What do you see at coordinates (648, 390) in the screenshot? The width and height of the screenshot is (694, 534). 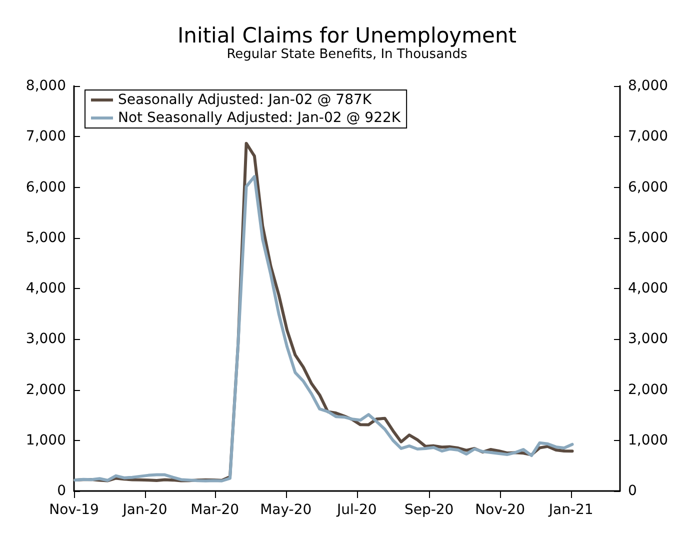 I see `y2-tick-label: 2,000` at bounding box center [648, 390].